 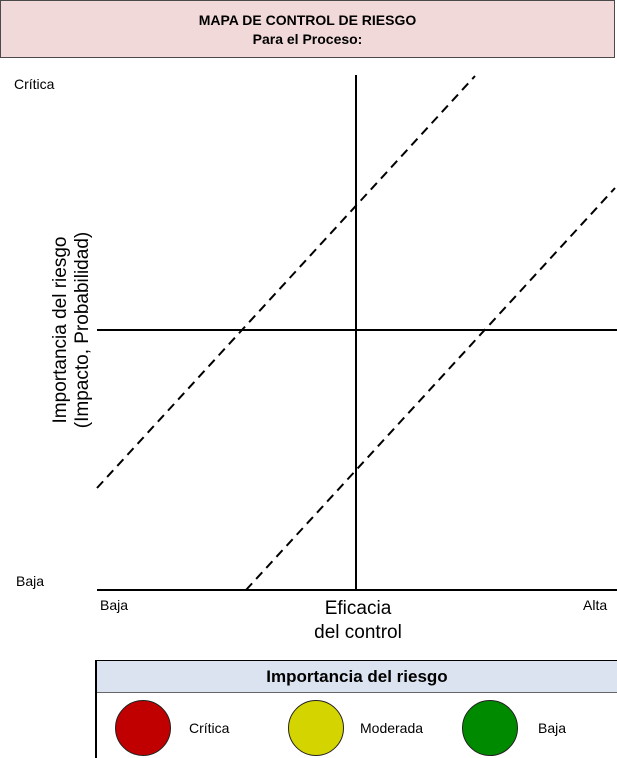 What do you see at coordinates (30, 581) in the screenshot?
I see `y-axis-bottom-label: Baja` at bounding box center [30, 581].